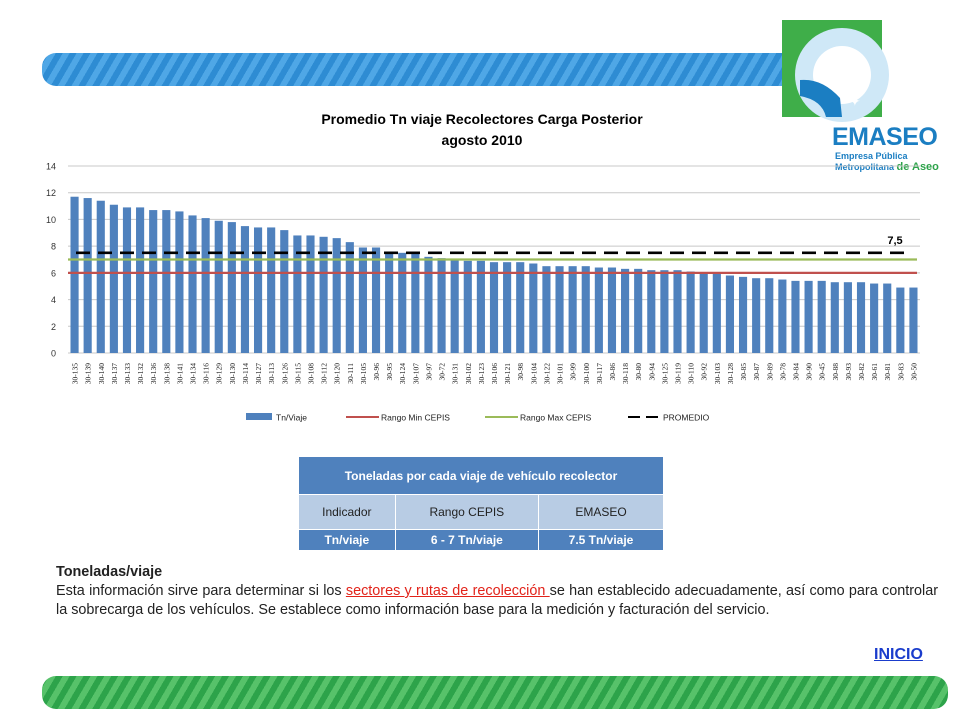  Describe the element at coordinates (468, 373) in the screenshot. I see `x-tick-label: 30-102` at that location.